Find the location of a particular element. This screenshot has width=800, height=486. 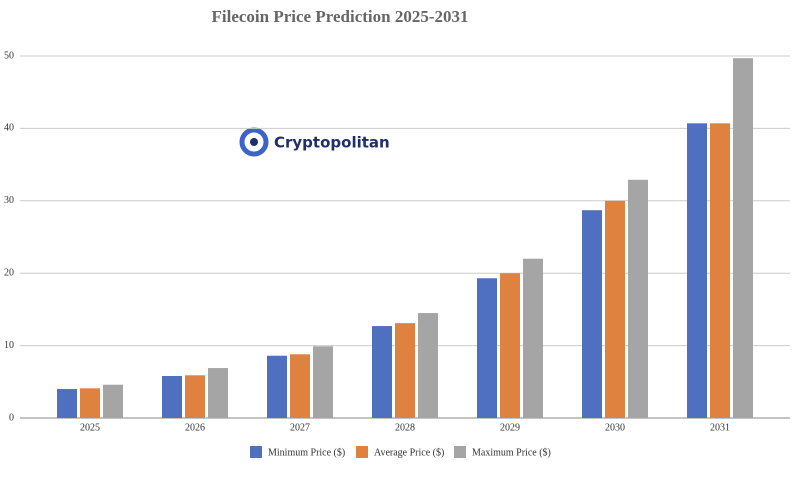

legend-label: Average Price ($) is located at coordinates (409, 452).